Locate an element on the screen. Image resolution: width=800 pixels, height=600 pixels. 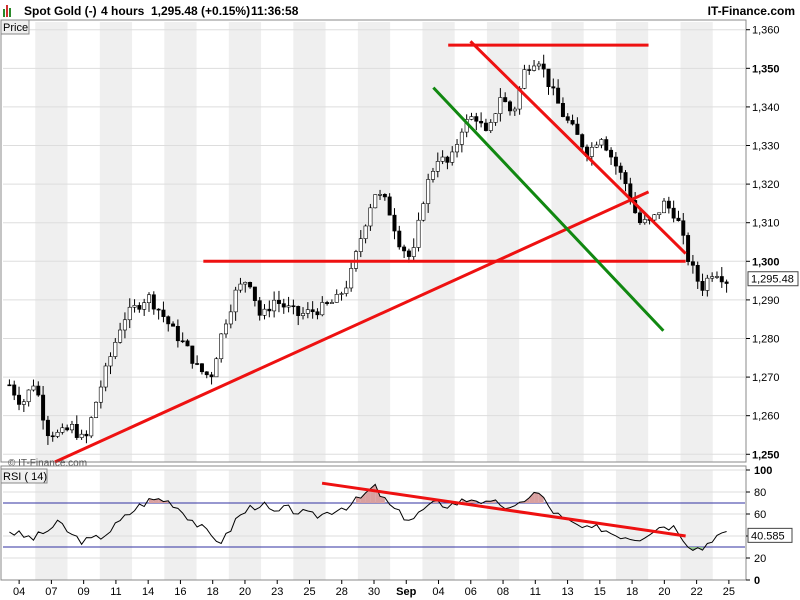
x-tick-label: 30 is located at coordinates (374, 592).